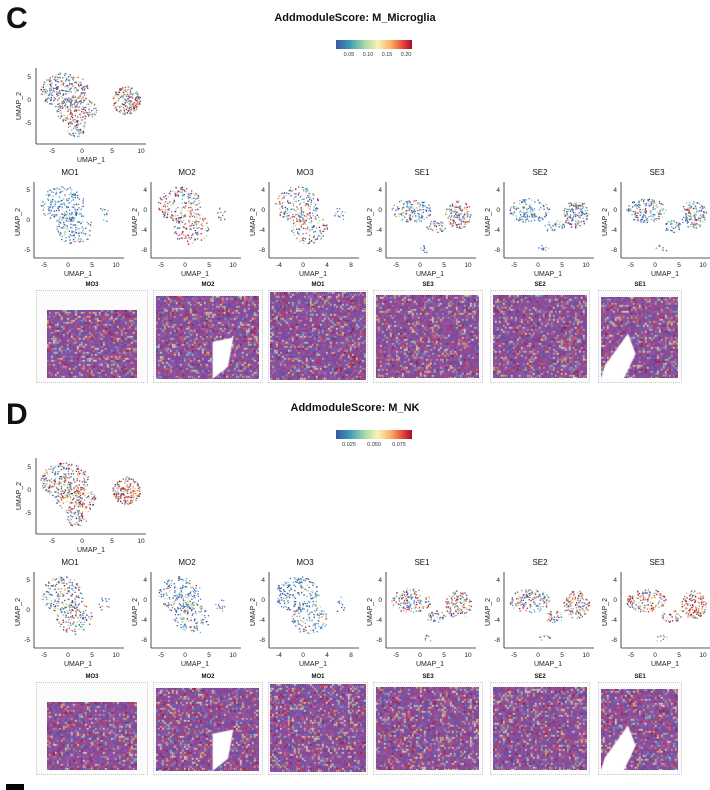  What do you see at coordinates (497, 230) in the screenshot?
I see `ytick: -4` at bounding box center [497, 230].